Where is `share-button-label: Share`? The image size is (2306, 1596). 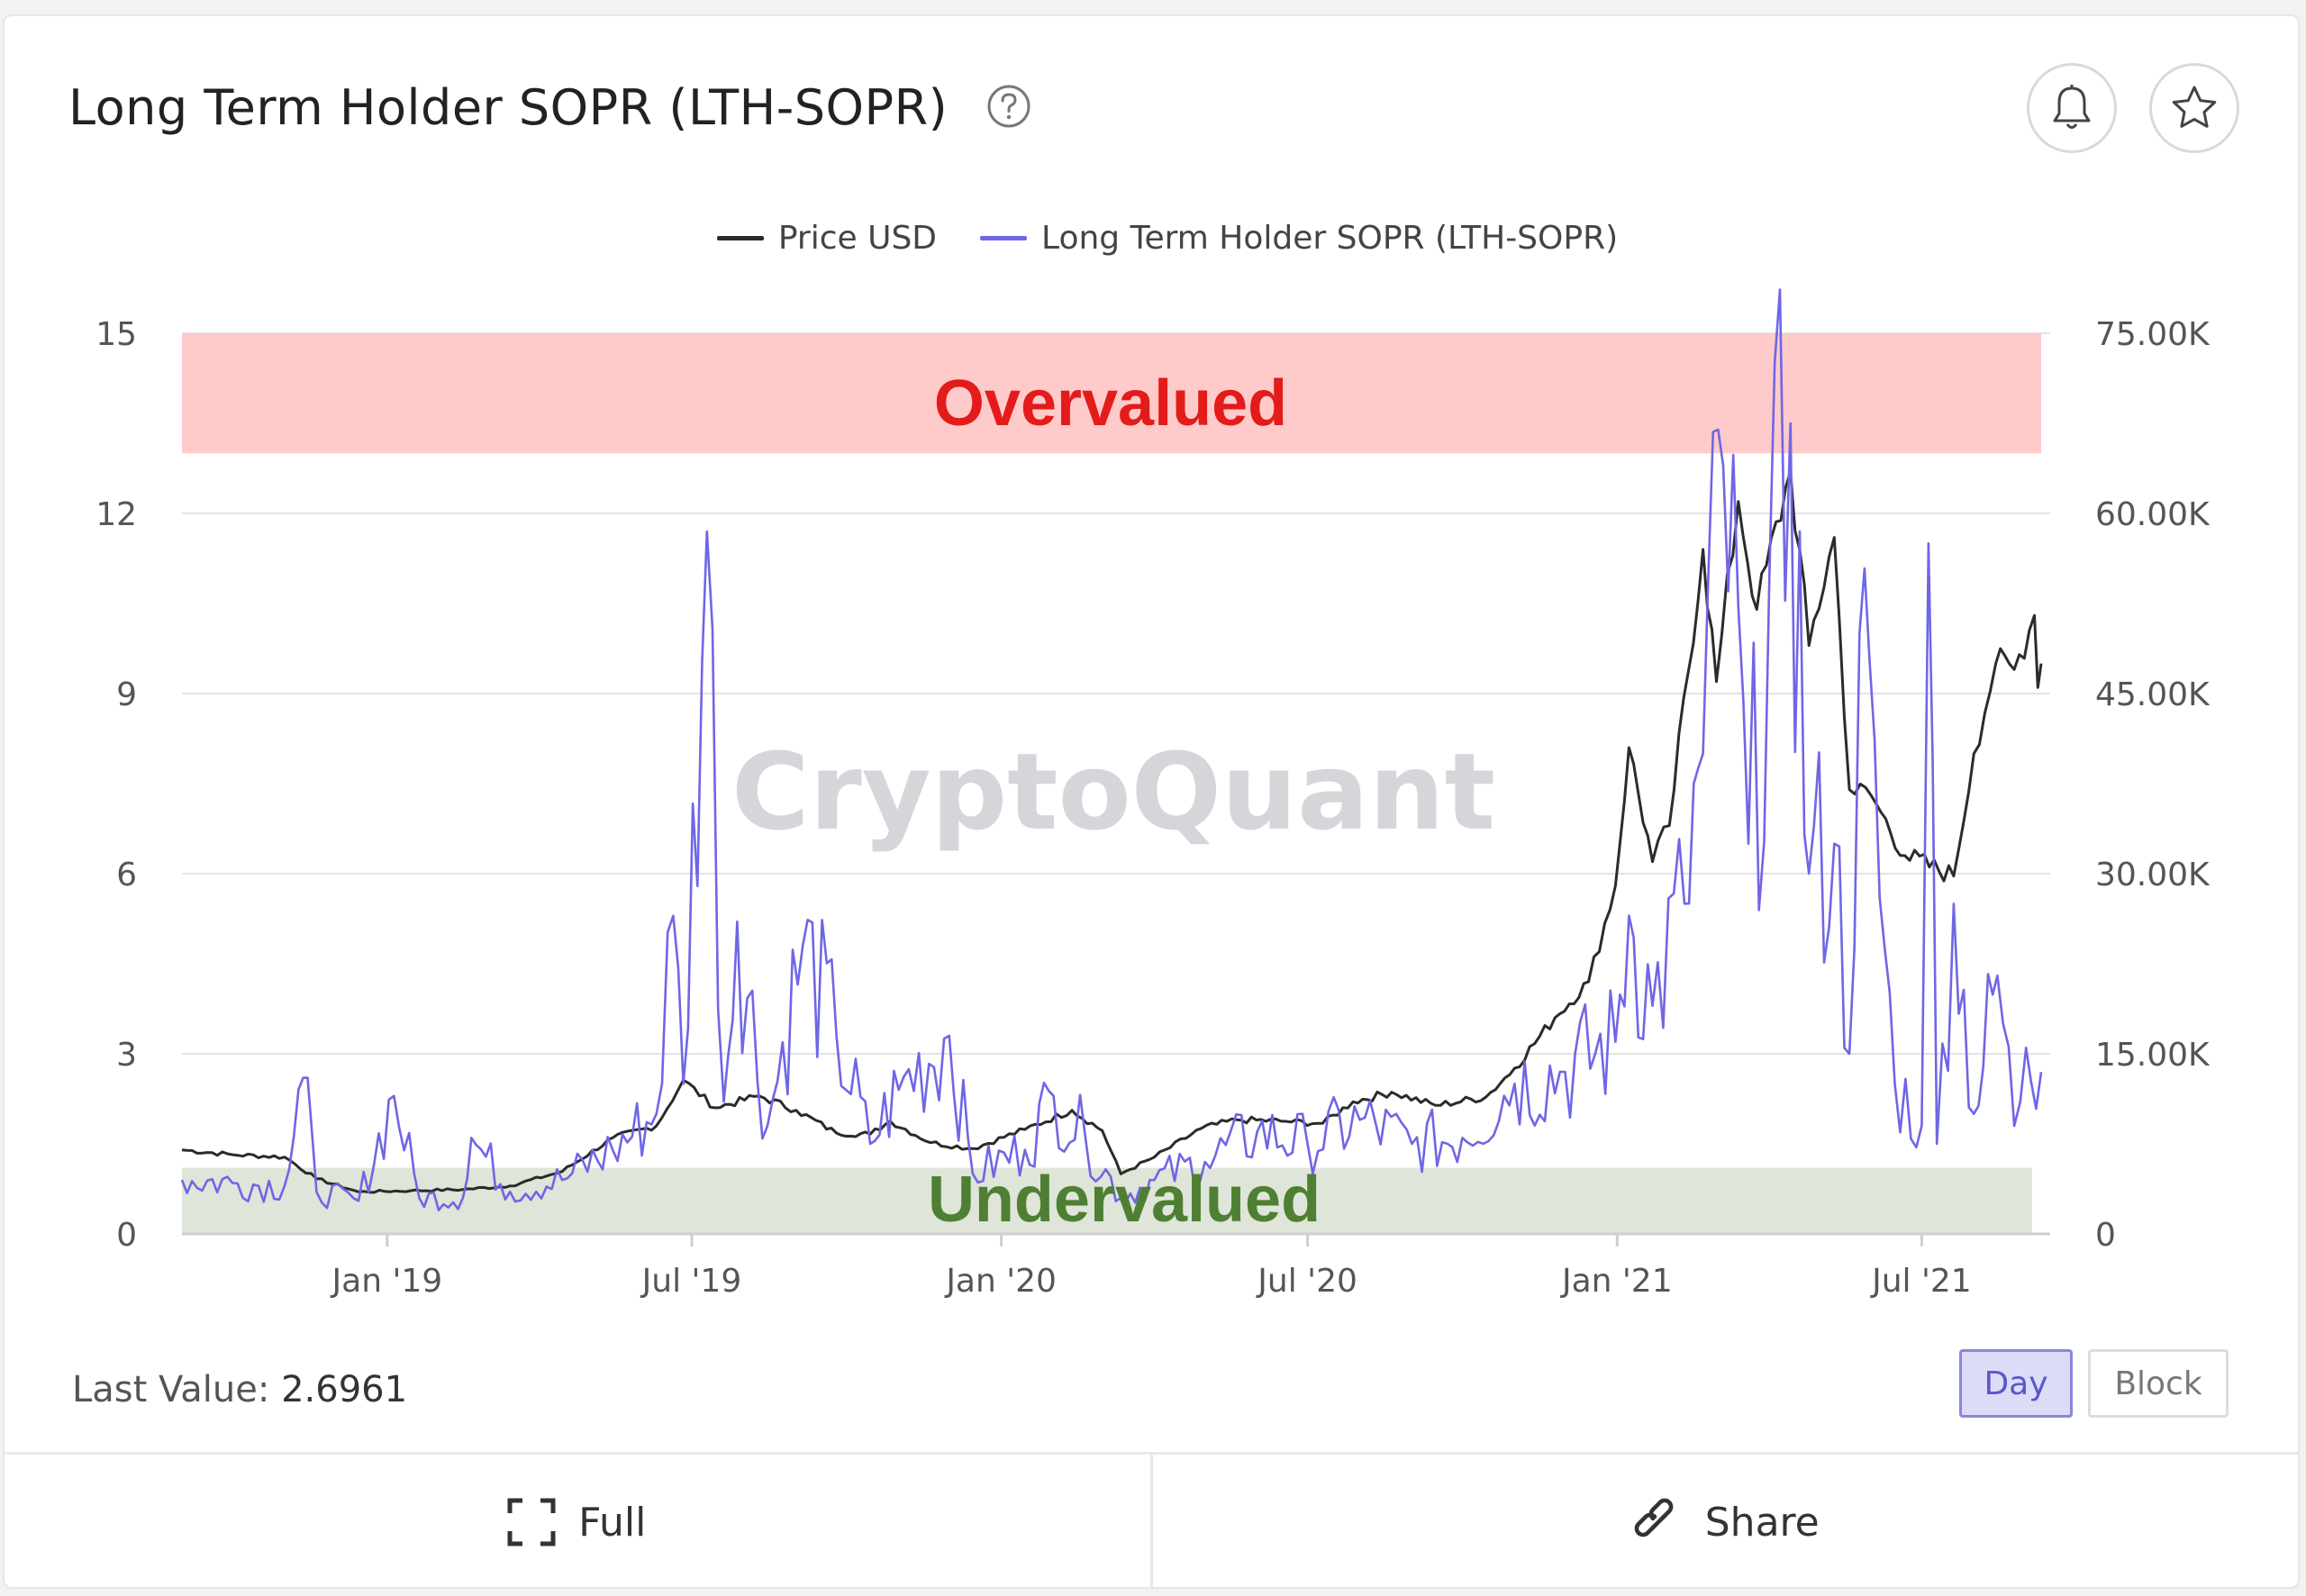
share-button-label: Share is located at coordinates (1762, 1522).